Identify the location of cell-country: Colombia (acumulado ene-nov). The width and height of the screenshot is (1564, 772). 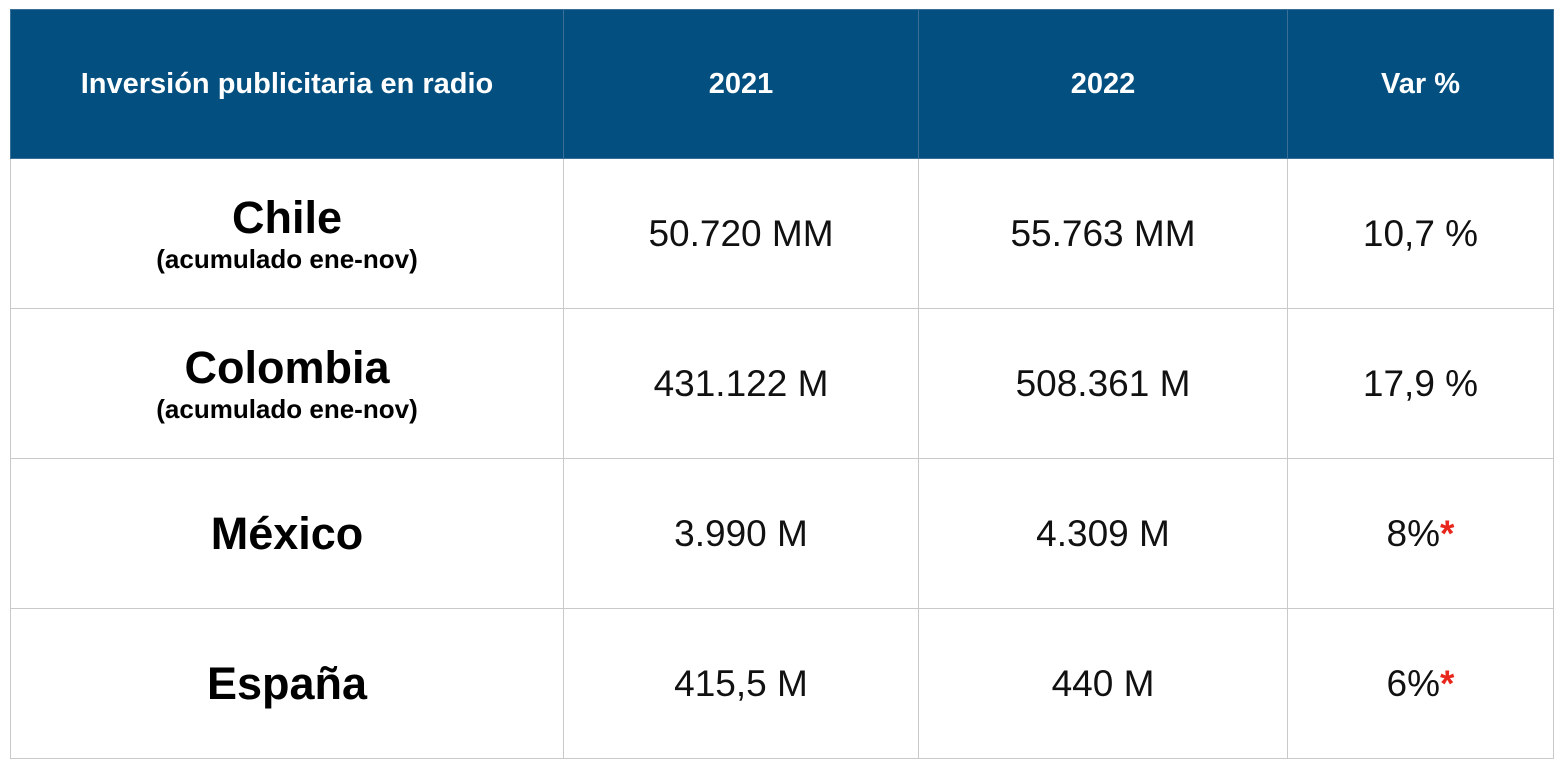
(287, 383).